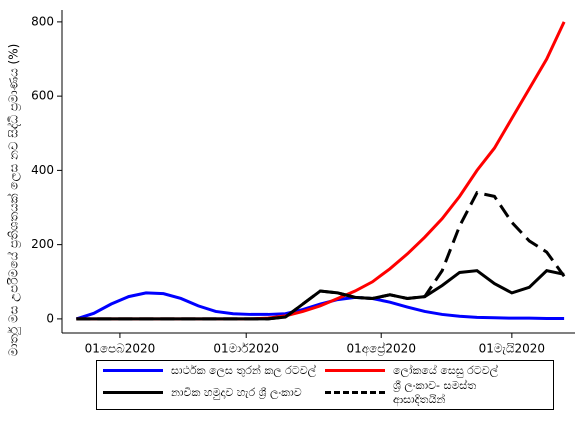 Image resolution: width=584 pixels, height=427 pixels. I want to click on legend-label: නාවික හමුදාව හැර ශ්‍රී ලංකාව, so click(236, 392).